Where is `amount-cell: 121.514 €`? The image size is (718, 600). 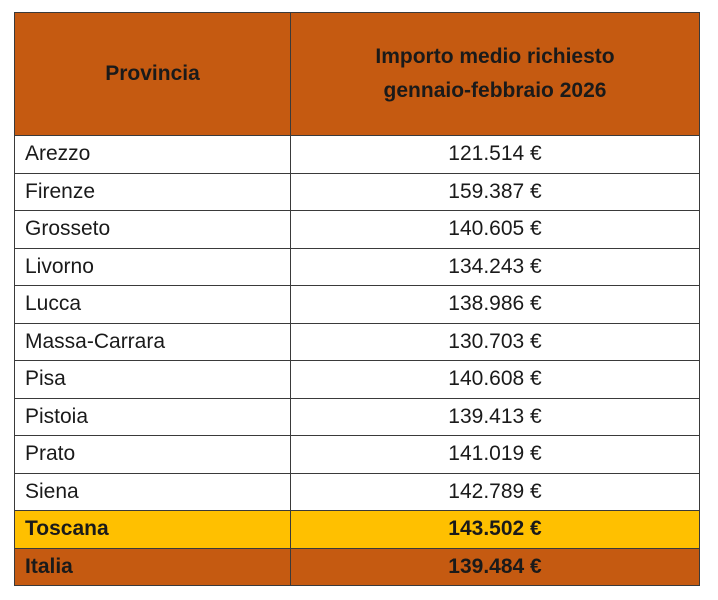 amount-cell: 121.514 € is located at coordinates (495, 154).